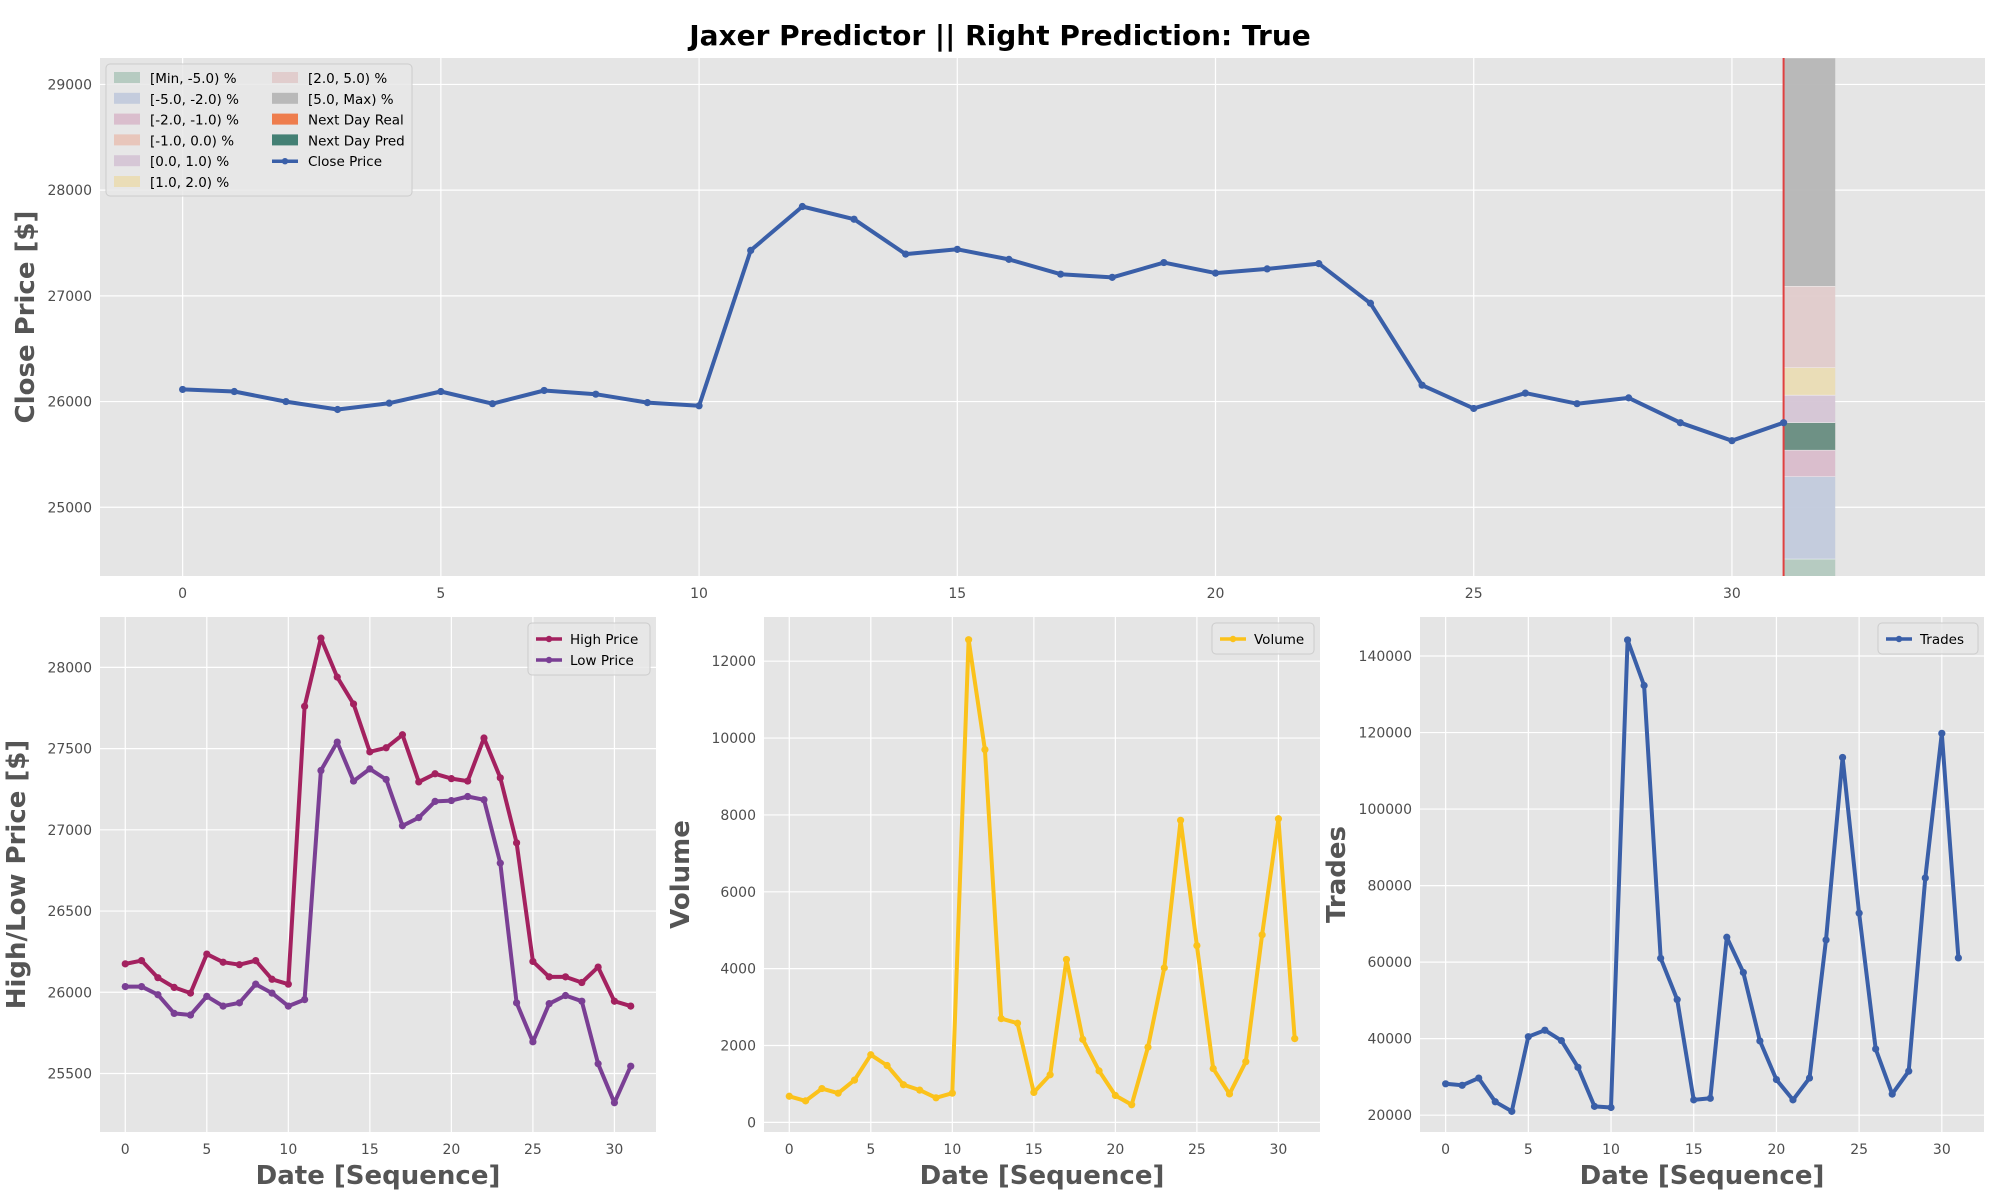  What do you see at coordinates (738, 893) in the screenshot?
I see `y-tick-label: 6000` at bounding box center [738, 893].